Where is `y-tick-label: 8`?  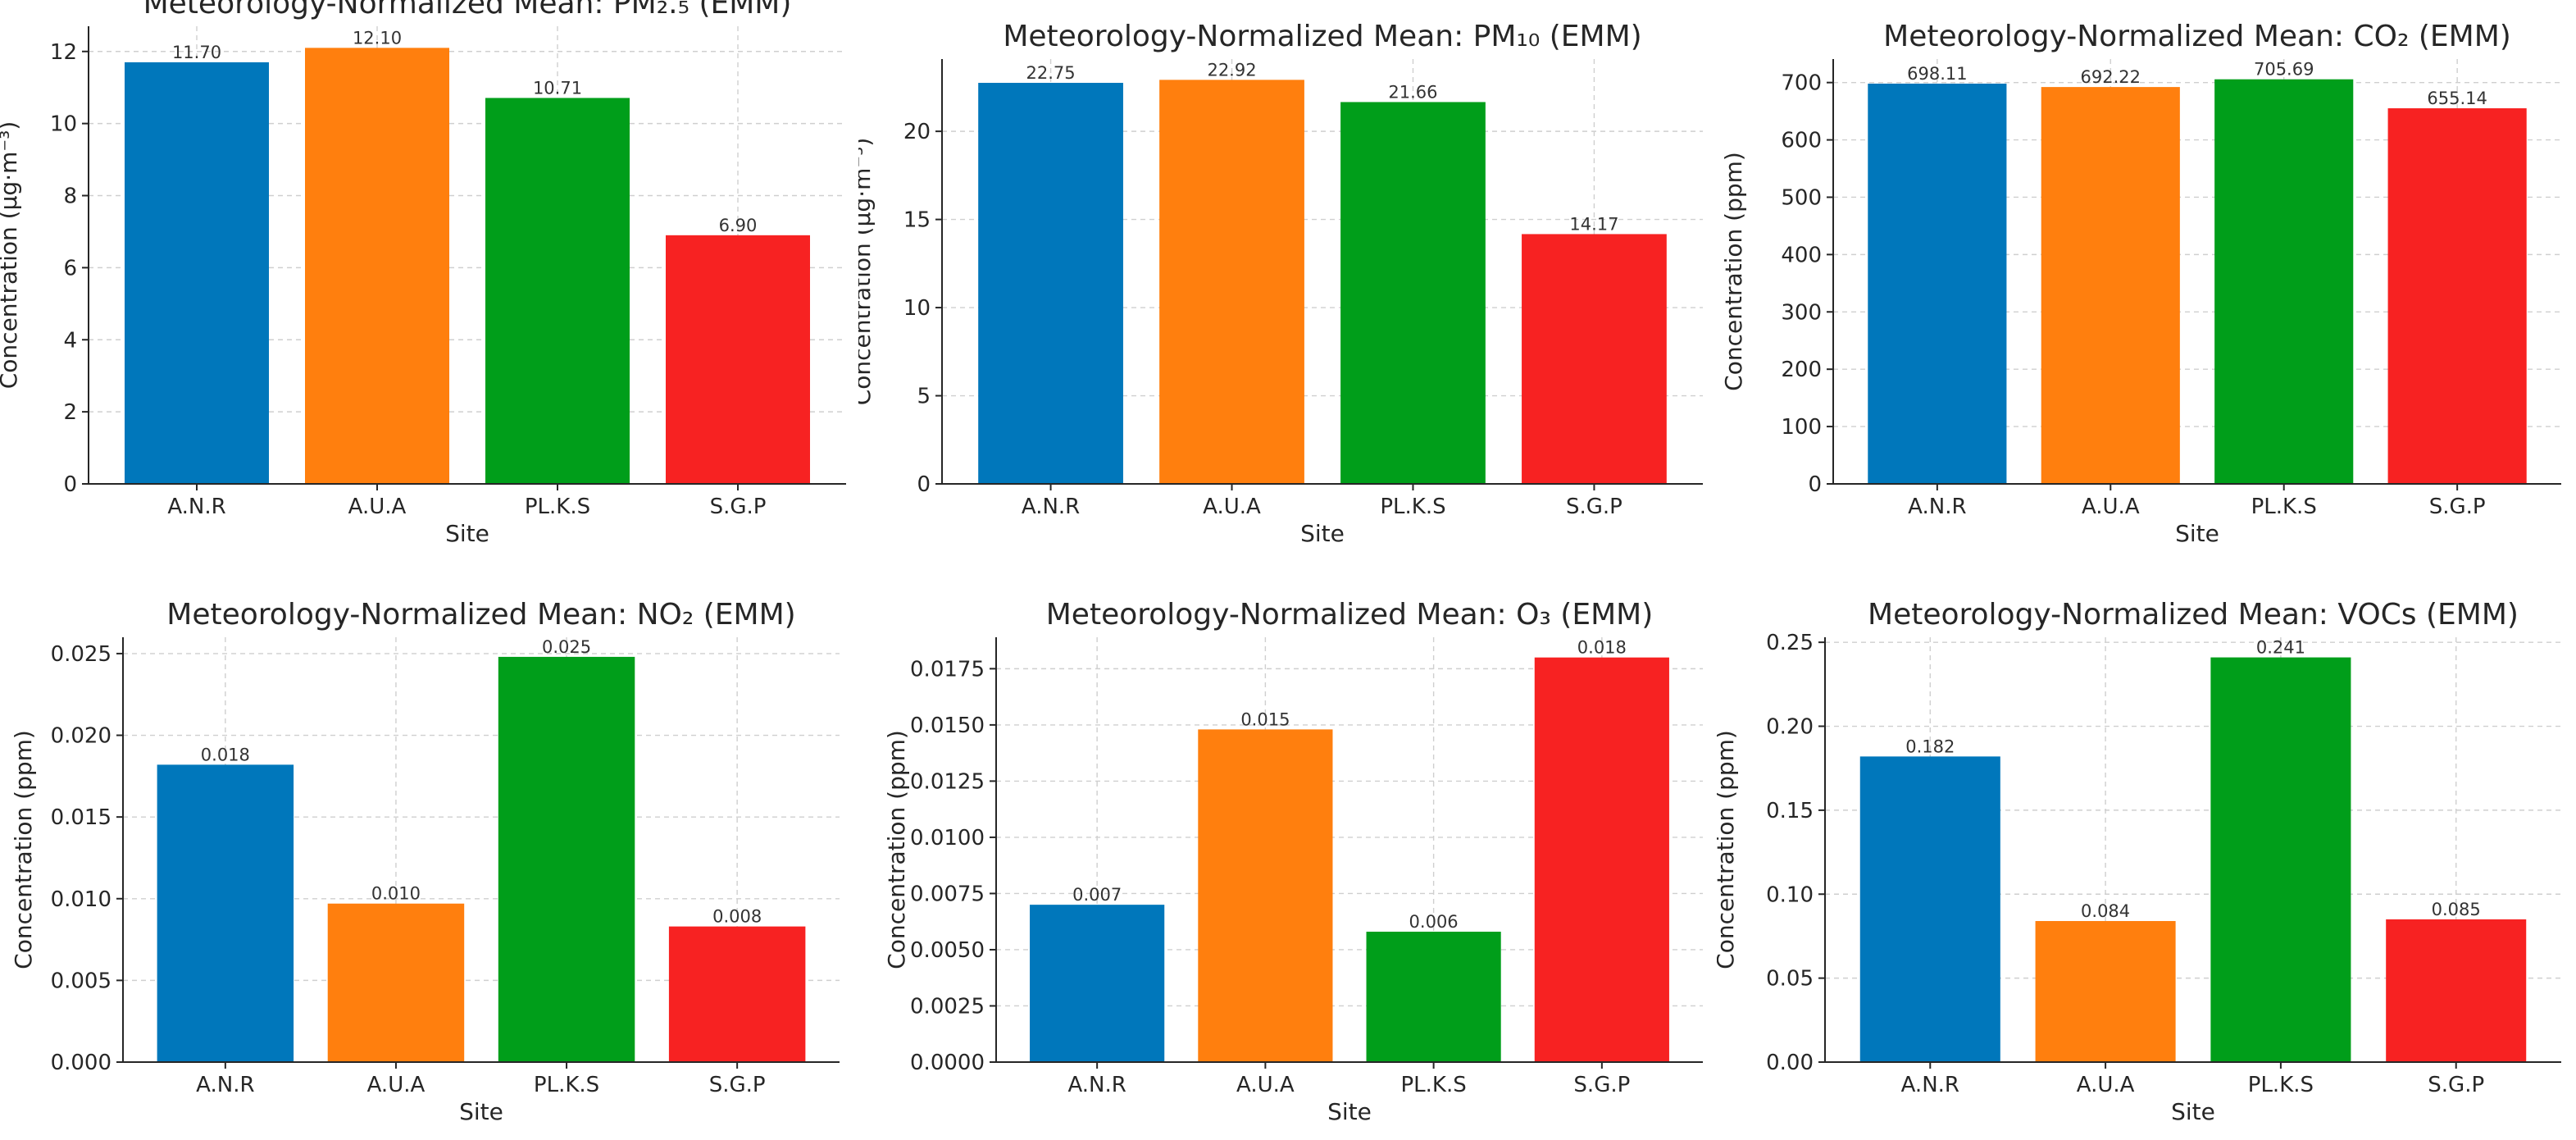 y-tick-label: 8 is located at coordinates (70, 197).